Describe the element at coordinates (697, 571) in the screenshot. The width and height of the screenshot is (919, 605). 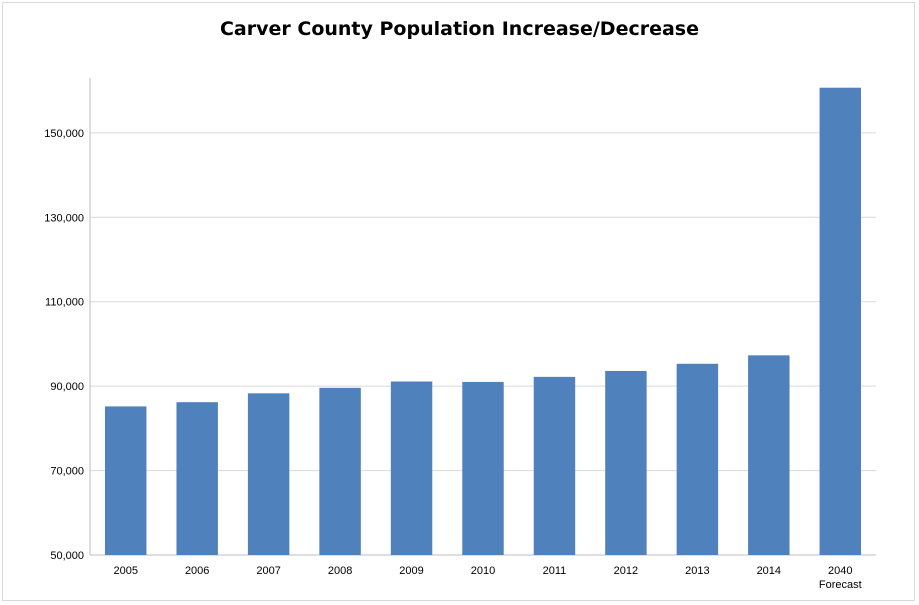
I see `x-tick-label: 2013` at that location.